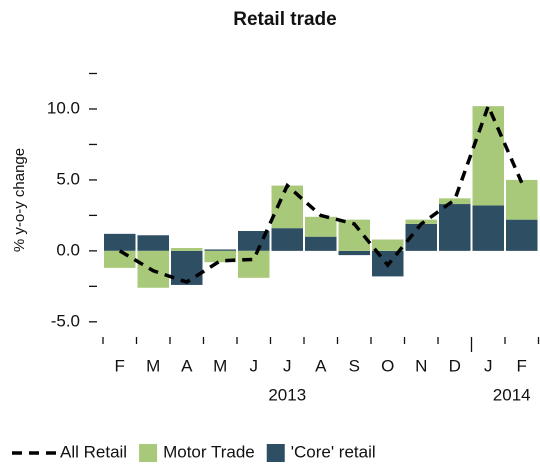  What do you see at coordinates (19, 200) in the screenshot?
I see `y-axis-label: % y-o-y change` at bounding box center [19, 200].